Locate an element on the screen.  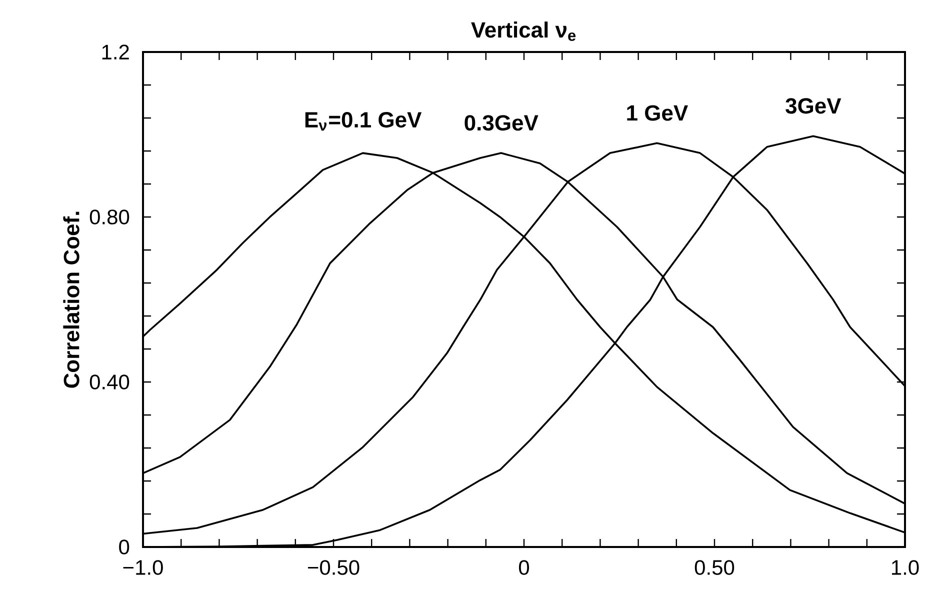
y-tick-label: 0.40 is located at coordinates (110, 382).